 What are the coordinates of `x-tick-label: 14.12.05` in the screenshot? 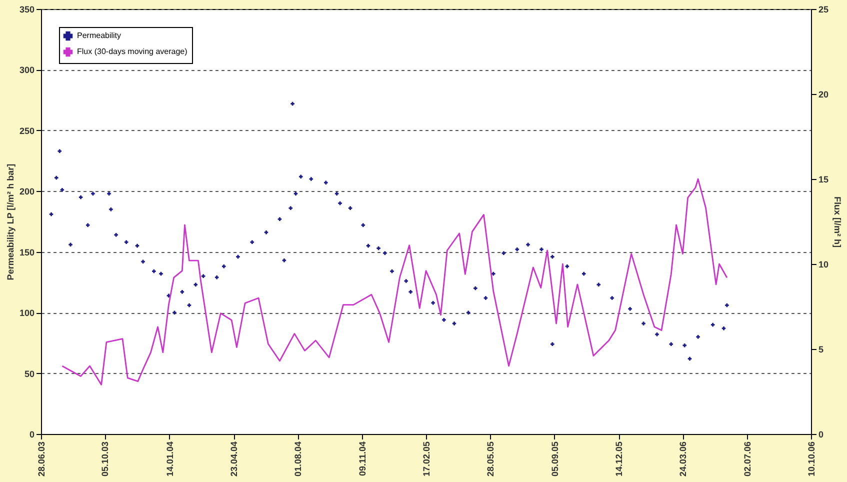 It's located at (619, 459).